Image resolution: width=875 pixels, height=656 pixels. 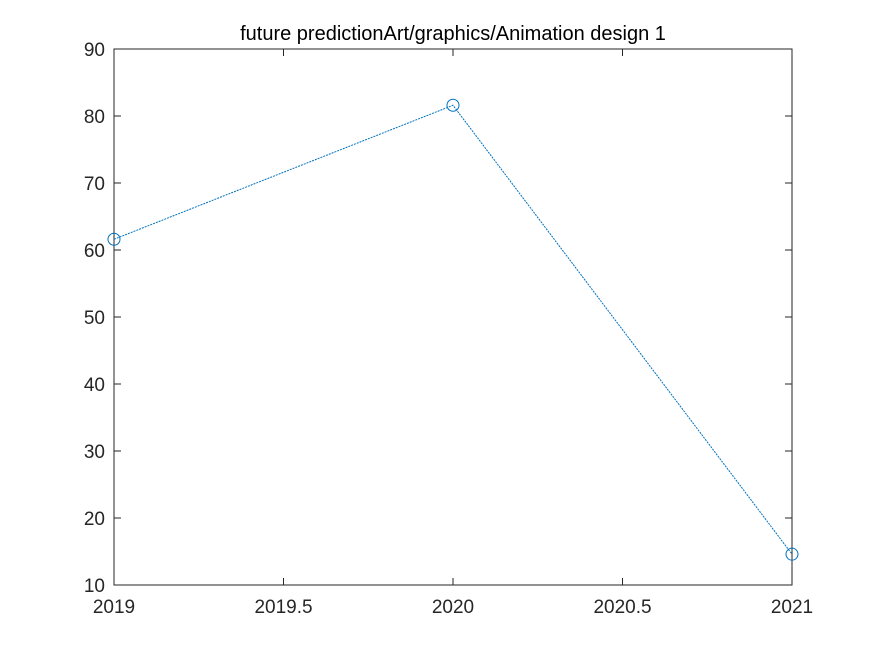 What do you see at coordinates (94, 519) in the screenshot?
I see `y-tick-label: 20` at bounding box center [94, 519].